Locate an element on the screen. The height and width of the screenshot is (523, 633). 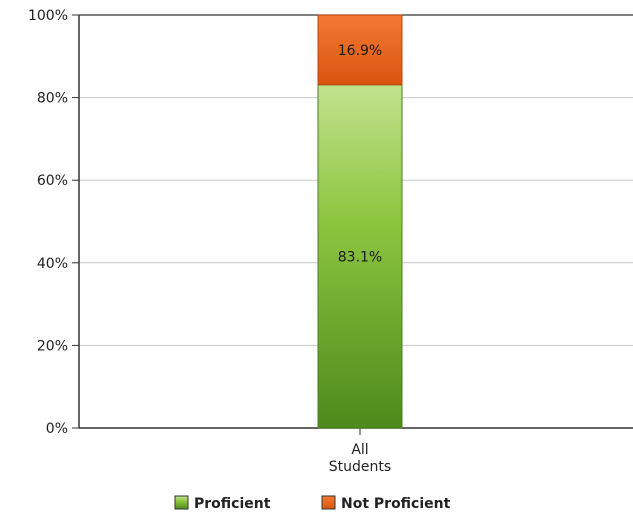
y-tick-label: 100% is located at coordinates (48, 16).